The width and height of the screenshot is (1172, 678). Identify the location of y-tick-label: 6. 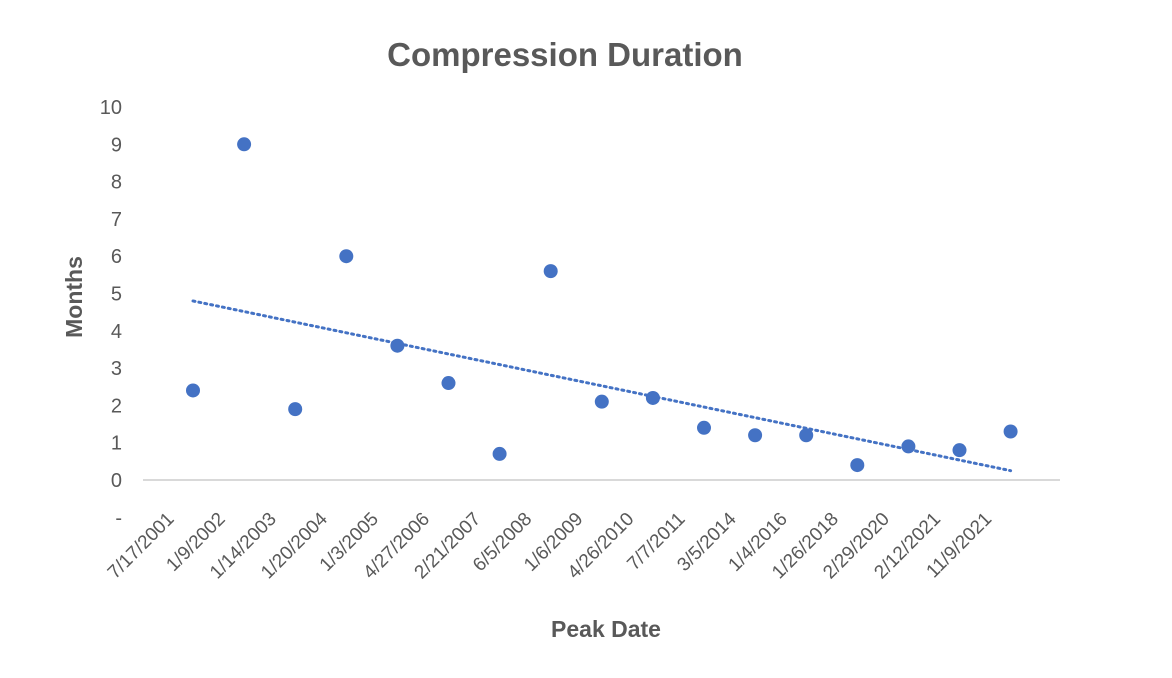
(116, 257).